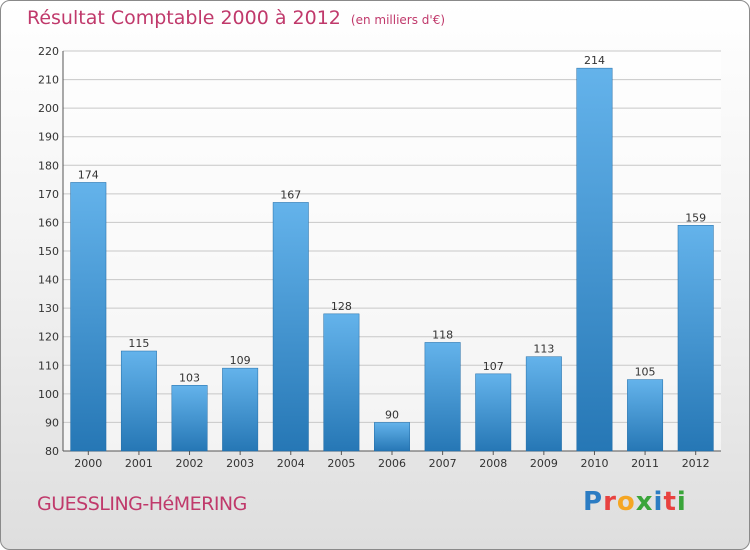 This screenshot has height=550, width=750. I want to click on data-label: 214, so click(594, 60).